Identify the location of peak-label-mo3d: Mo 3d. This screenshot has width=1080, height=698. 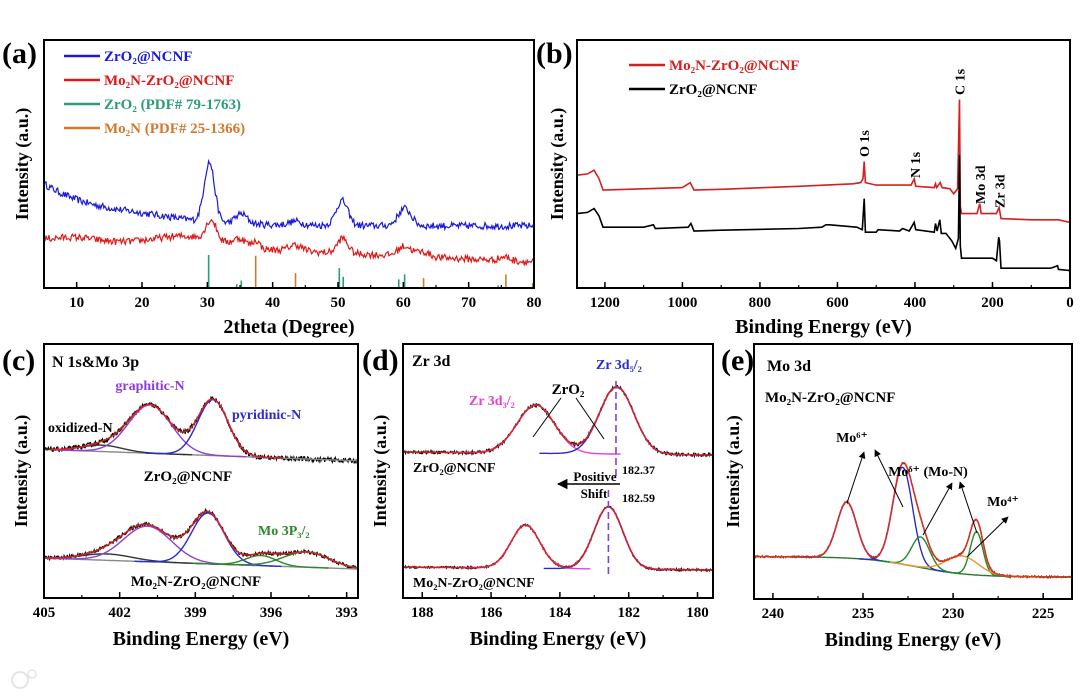
(981, 184).